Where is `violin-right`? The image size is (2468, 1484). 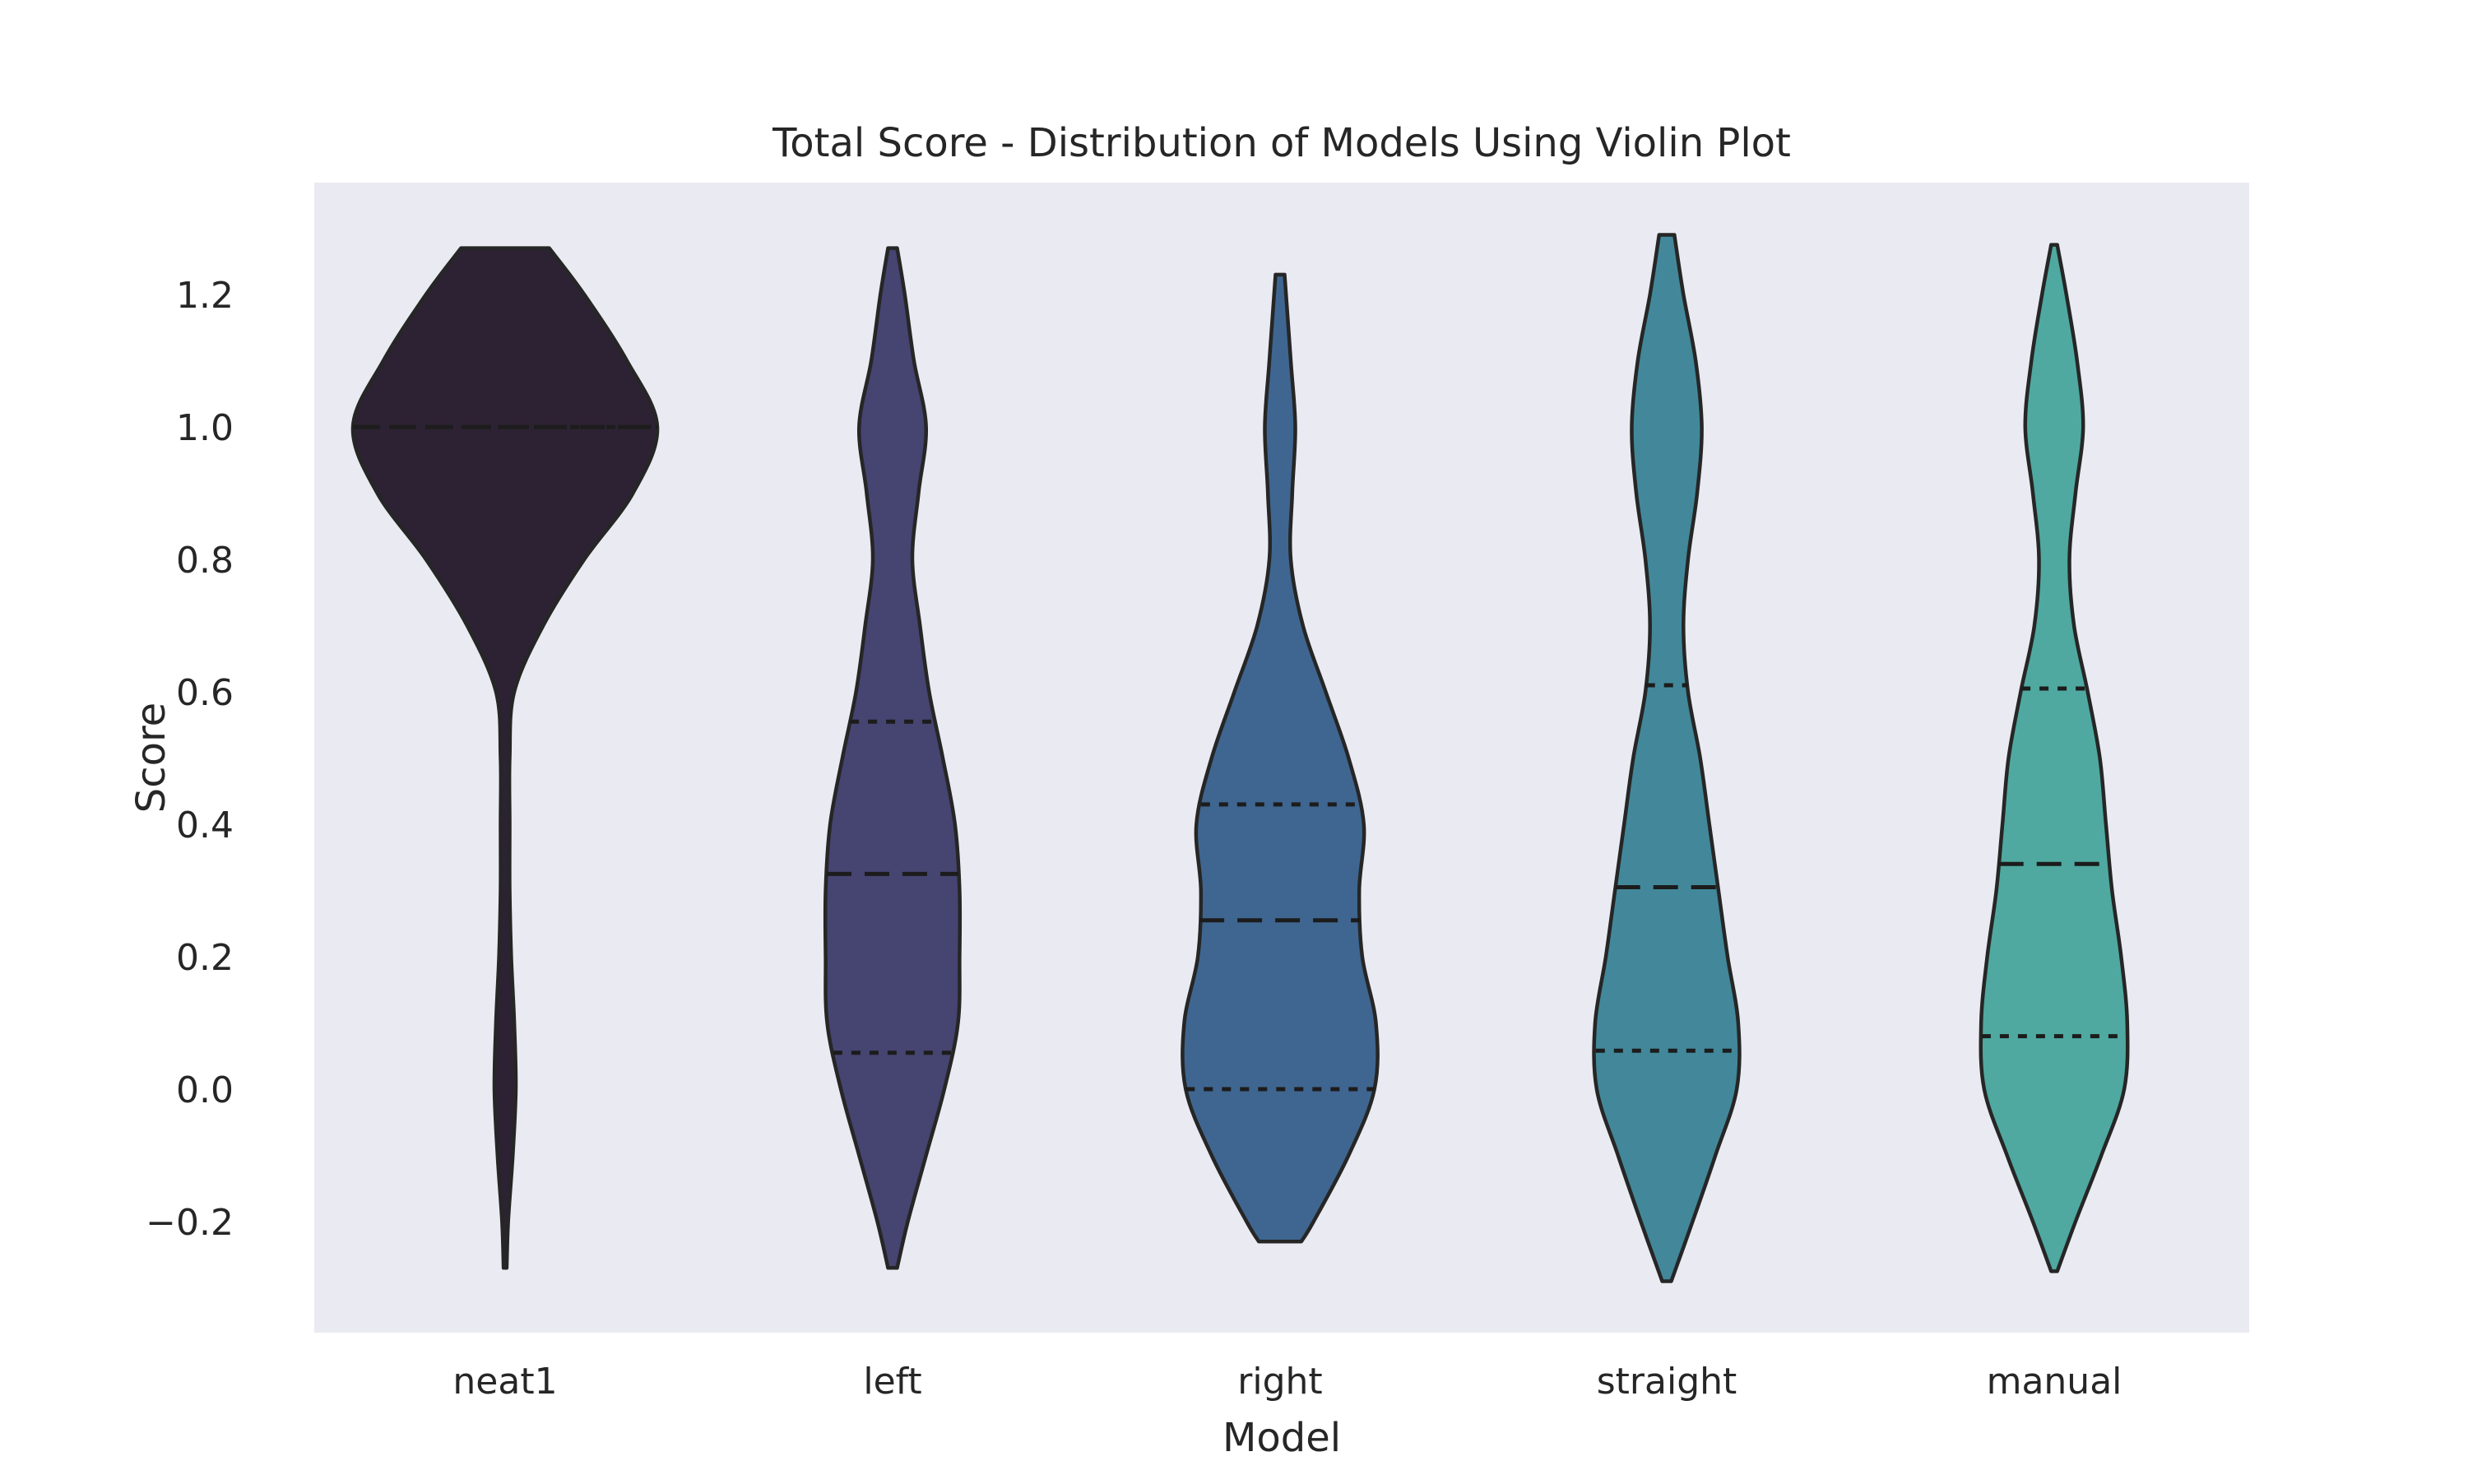
violin-right is located at coordinates (1280, 758).